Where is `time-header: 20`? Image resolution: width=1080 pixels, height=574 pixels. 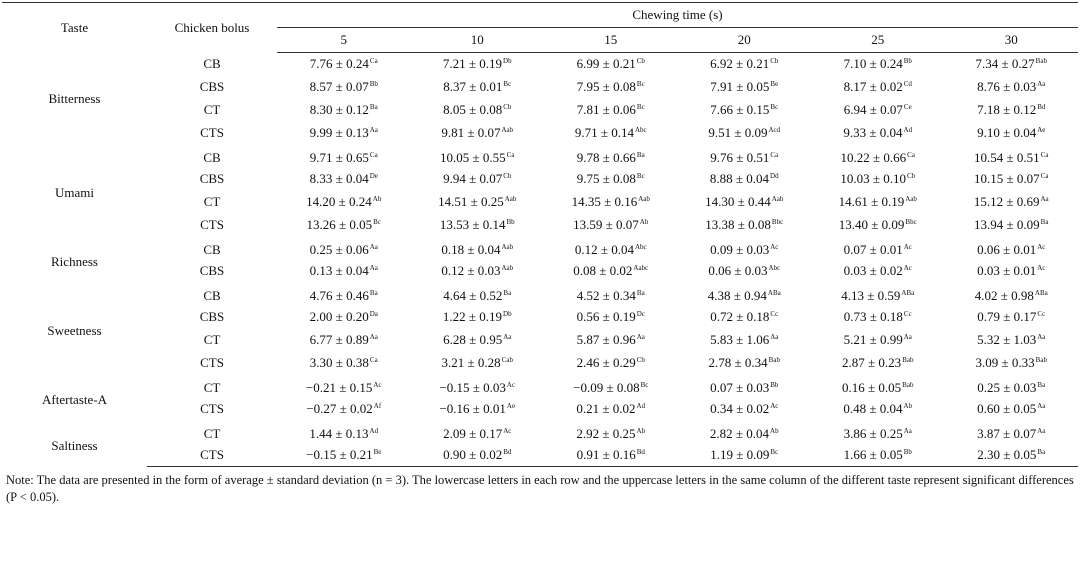
time-header: 20 is located at coordinates (744, 40).